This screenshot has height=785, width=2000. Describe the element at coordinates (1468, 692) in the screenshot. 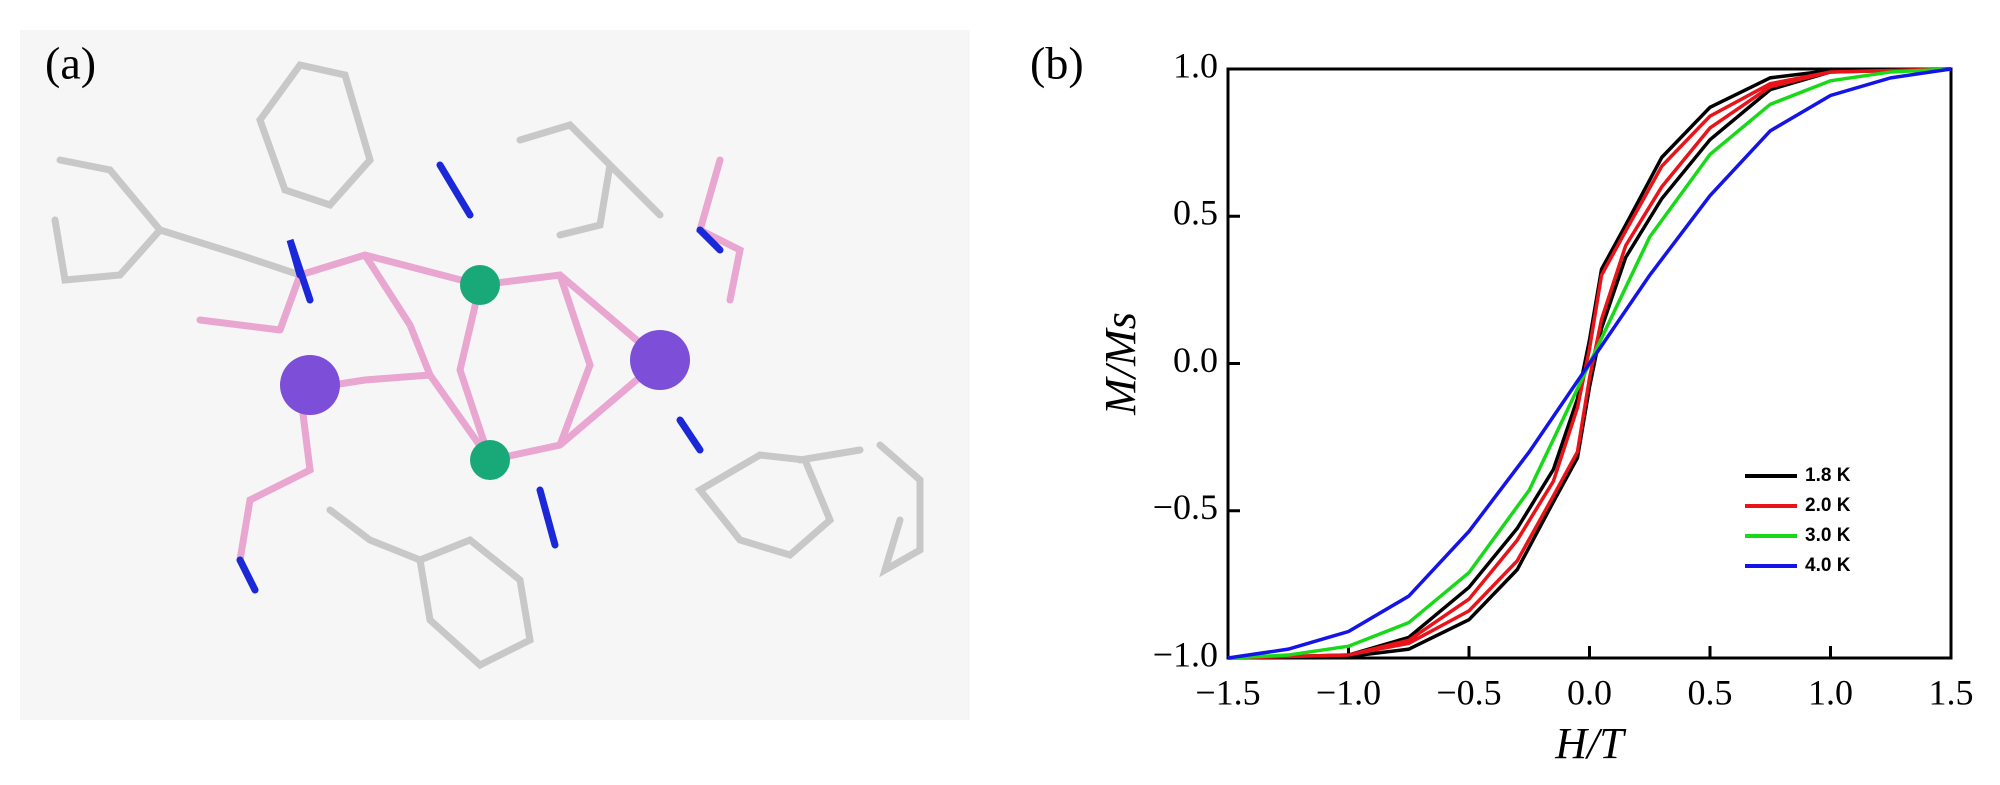

I see `x-tick-label: −0.5` at that location.